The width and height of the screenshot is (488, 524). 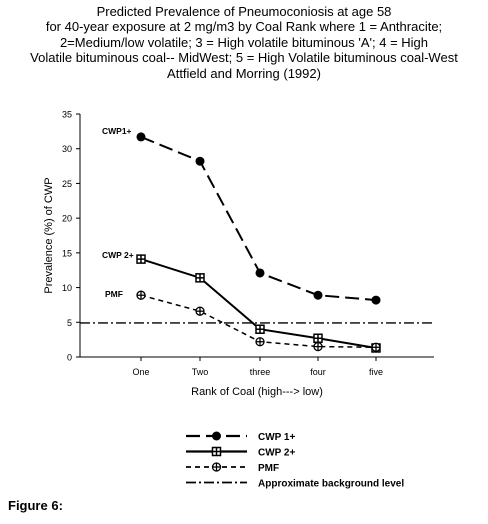 I want to click on y-tick-label: 0, so click(x=69, y=358).